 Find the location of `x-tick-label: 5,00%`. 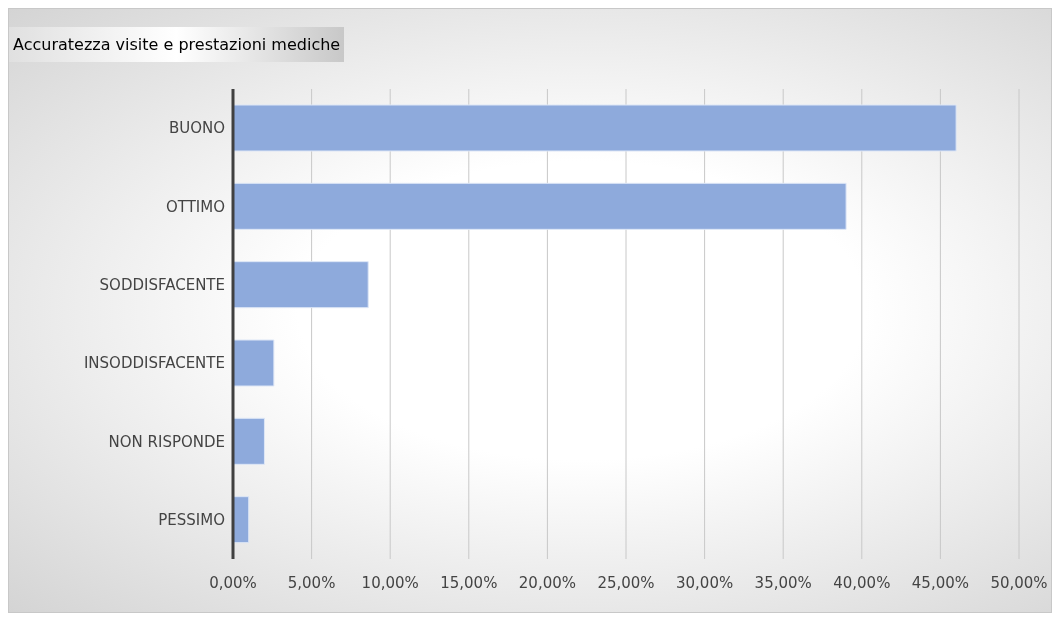

x-tick-label: 5,00% is located at coordinates (311, 582).